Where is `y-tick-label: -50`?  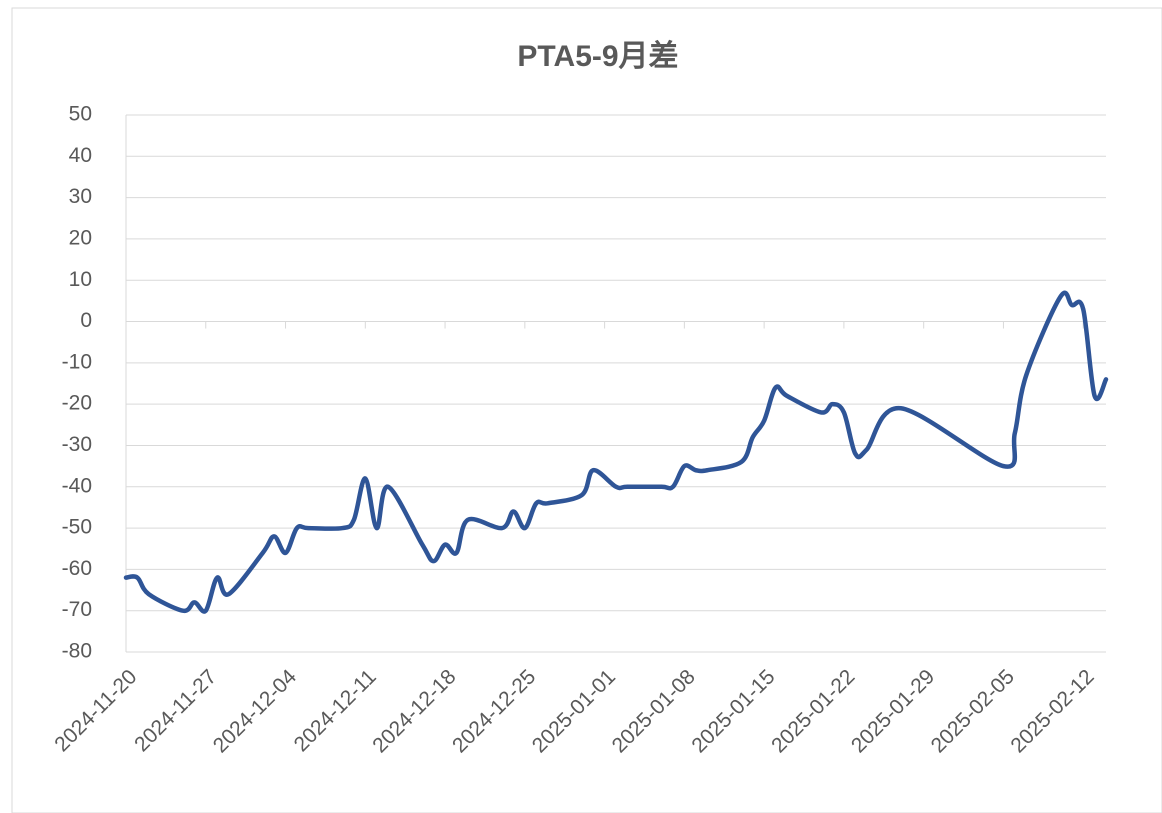 y-tick-label: -50 is located at coordinates (77, 527).